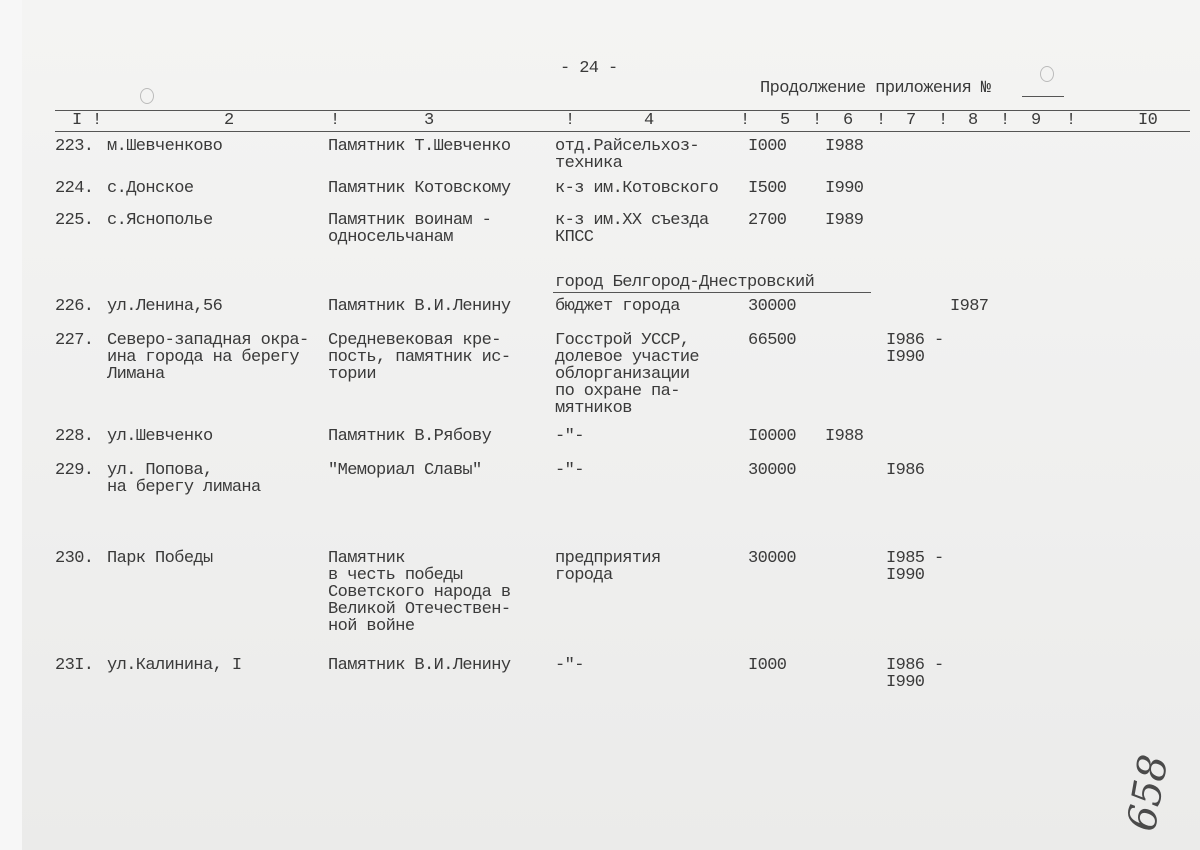 The image size is (1200, 850). Describe the element at coordinates (589, 68) in the screenshot. I see `page-number: - 24 -` at that location.